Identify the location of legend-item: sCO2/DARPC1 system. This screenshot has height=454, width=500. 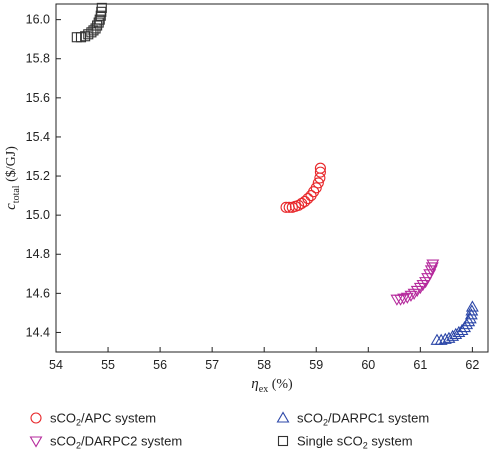
(352, 419).